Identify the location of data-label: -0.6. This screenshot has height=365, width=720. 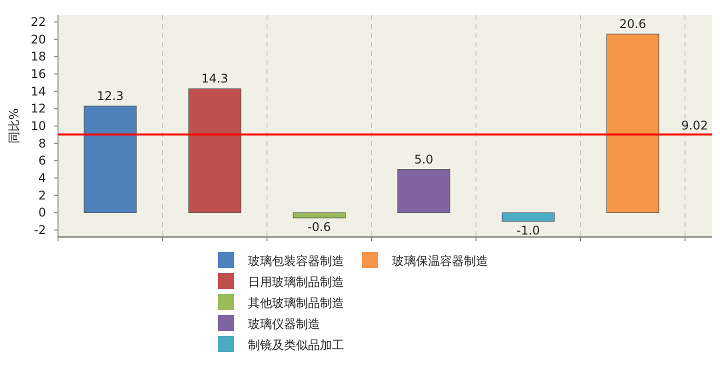
(319, 227).